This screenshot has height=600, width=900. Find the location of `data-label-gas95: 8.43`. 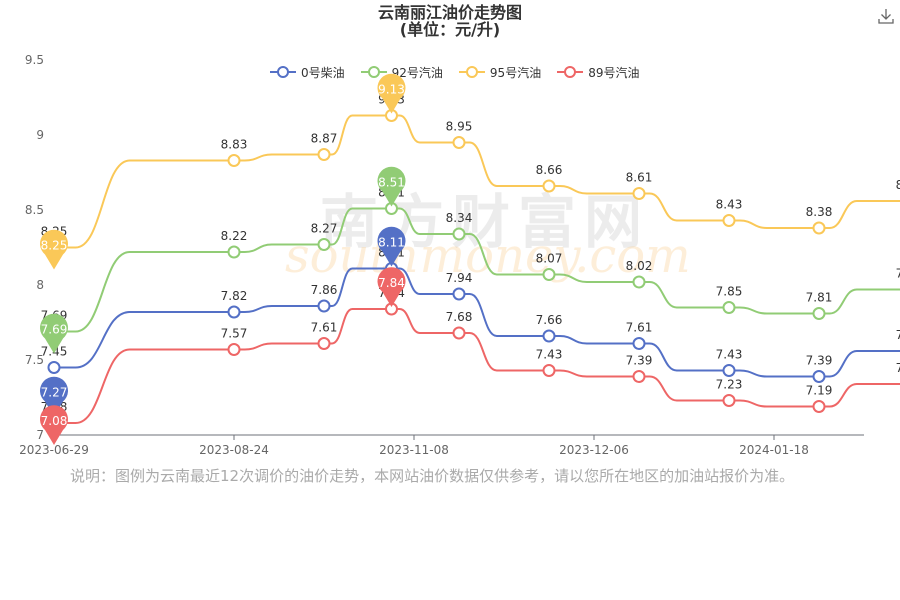

data-label-gas95: 8.43 is located at coordinates (729, 205).